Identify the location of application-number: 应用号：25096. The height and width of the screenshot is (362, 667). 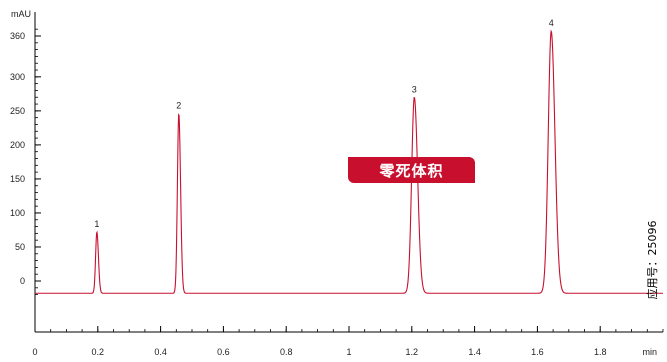
(652, 260).